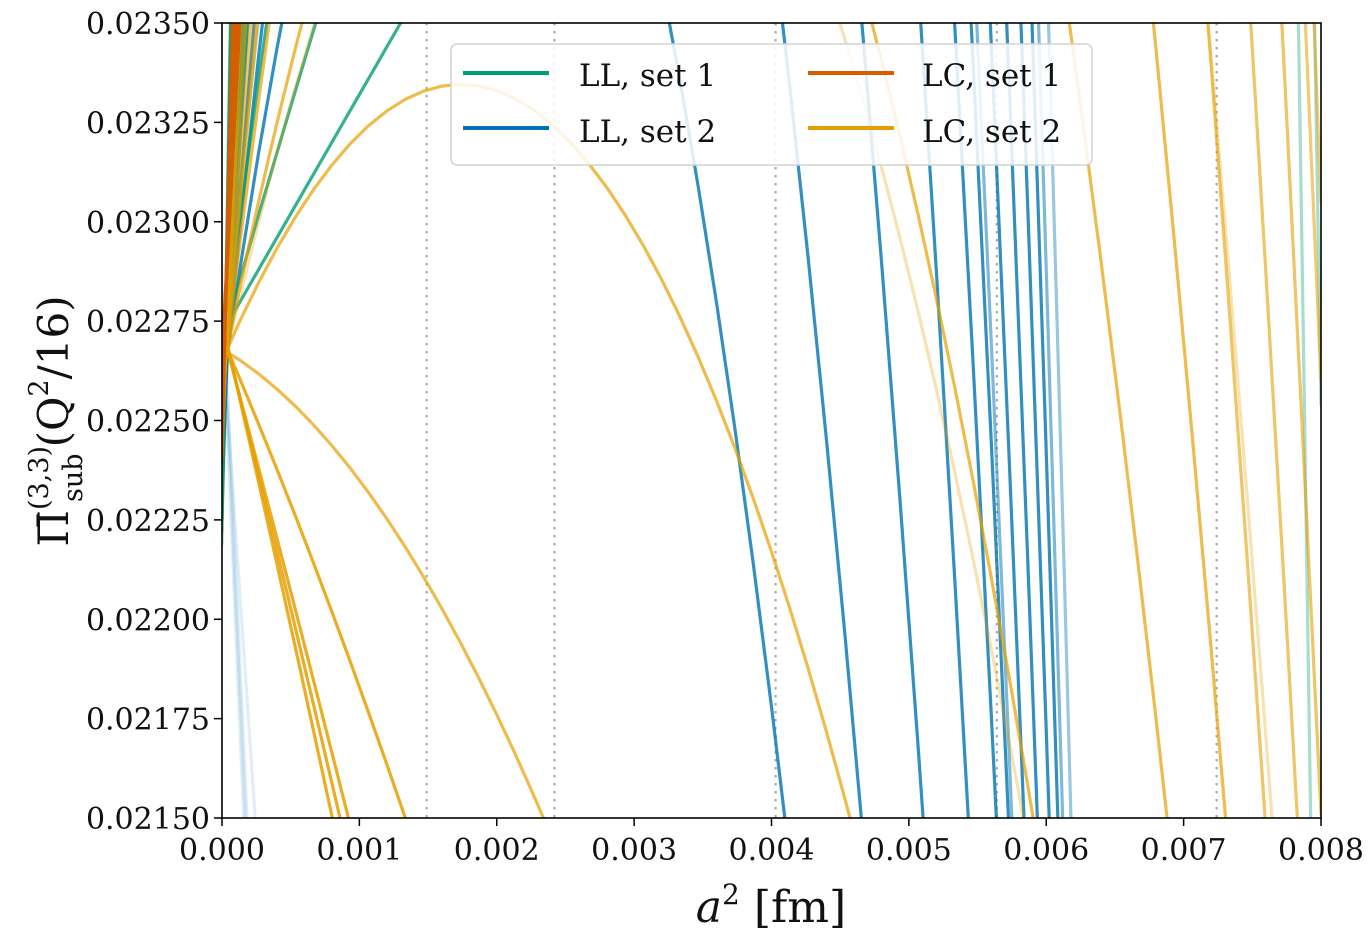 Image resolution: width=1372 pixels, height=941 pixels. What do you see at coordinates (634, 850) in the screenshot?
I see `x-tick-label: 0.003` at bounding box center [634, 850].